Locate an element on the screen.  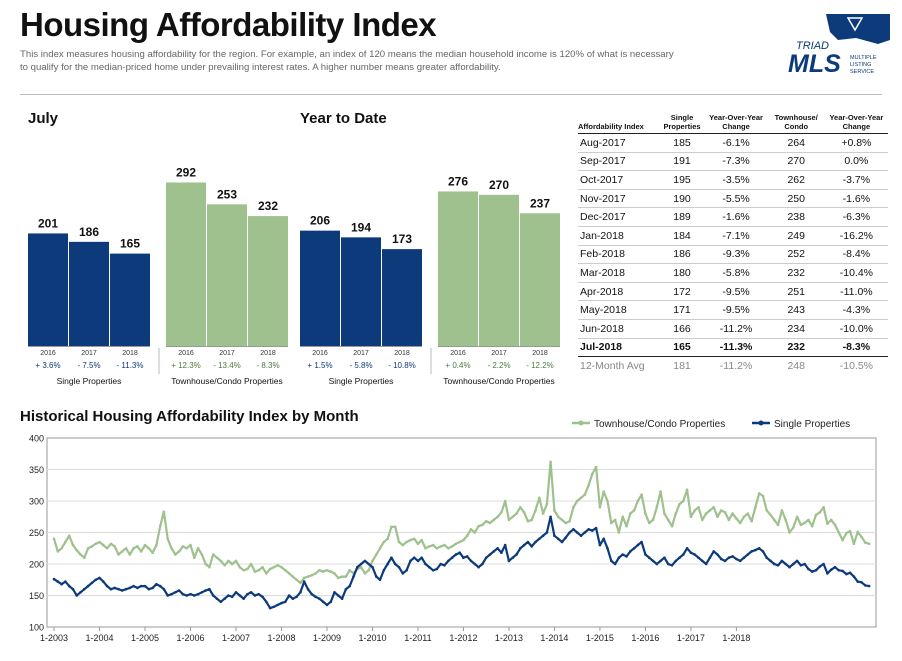
table-cell: -11.0% is located at coordinates (856, 292).